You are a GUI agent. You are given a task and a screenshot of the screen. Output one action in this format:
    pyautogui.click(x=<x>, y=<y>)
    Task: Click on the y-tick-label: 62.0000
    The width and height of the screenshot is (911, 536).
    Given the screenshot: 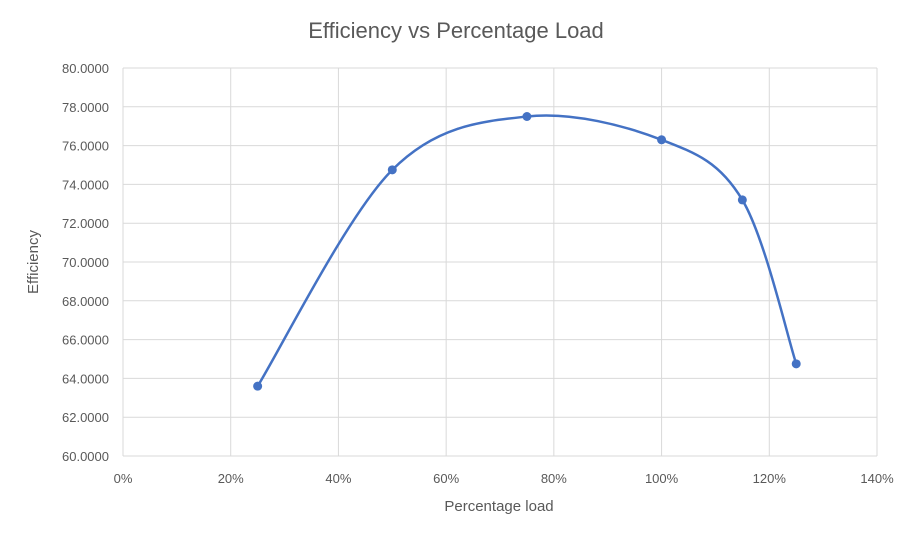 What is the action you would take?
    pyautogui.click(x=85, y=417)
    